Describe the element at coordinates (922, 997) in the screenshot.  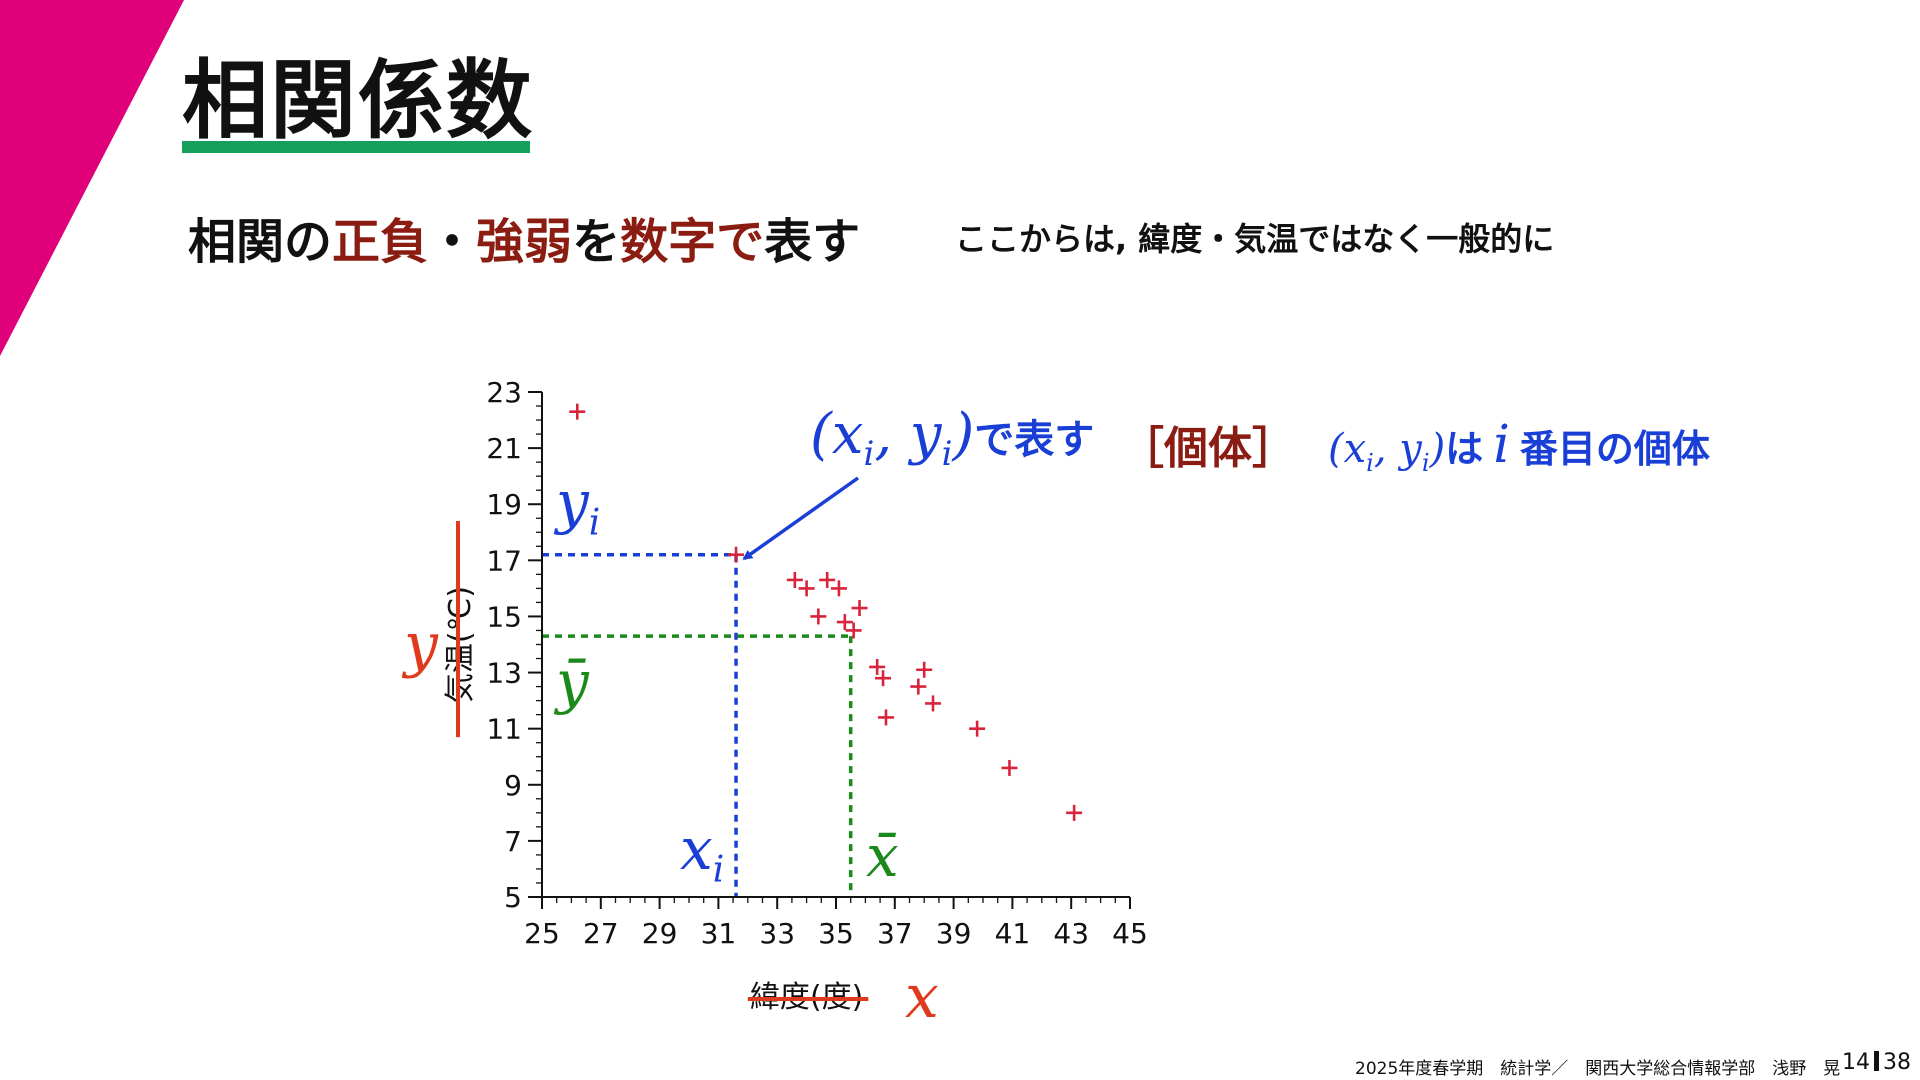
I see `x-variable-label: x` at that location.